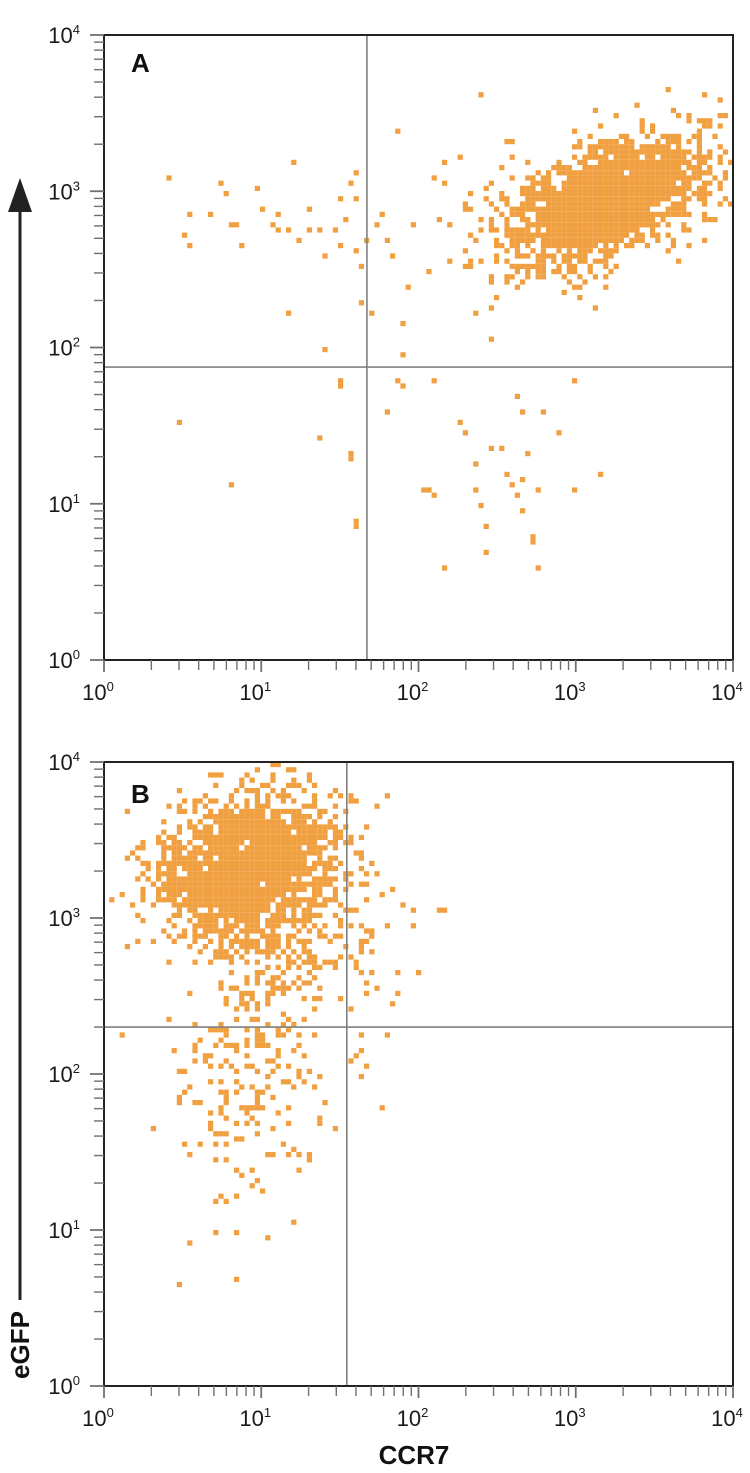 This screenshot has height=1473, width=750. Describe the element at coordinates (20, 1345) in the screenshot. I see `y-axis-title: eGFP` at that location.